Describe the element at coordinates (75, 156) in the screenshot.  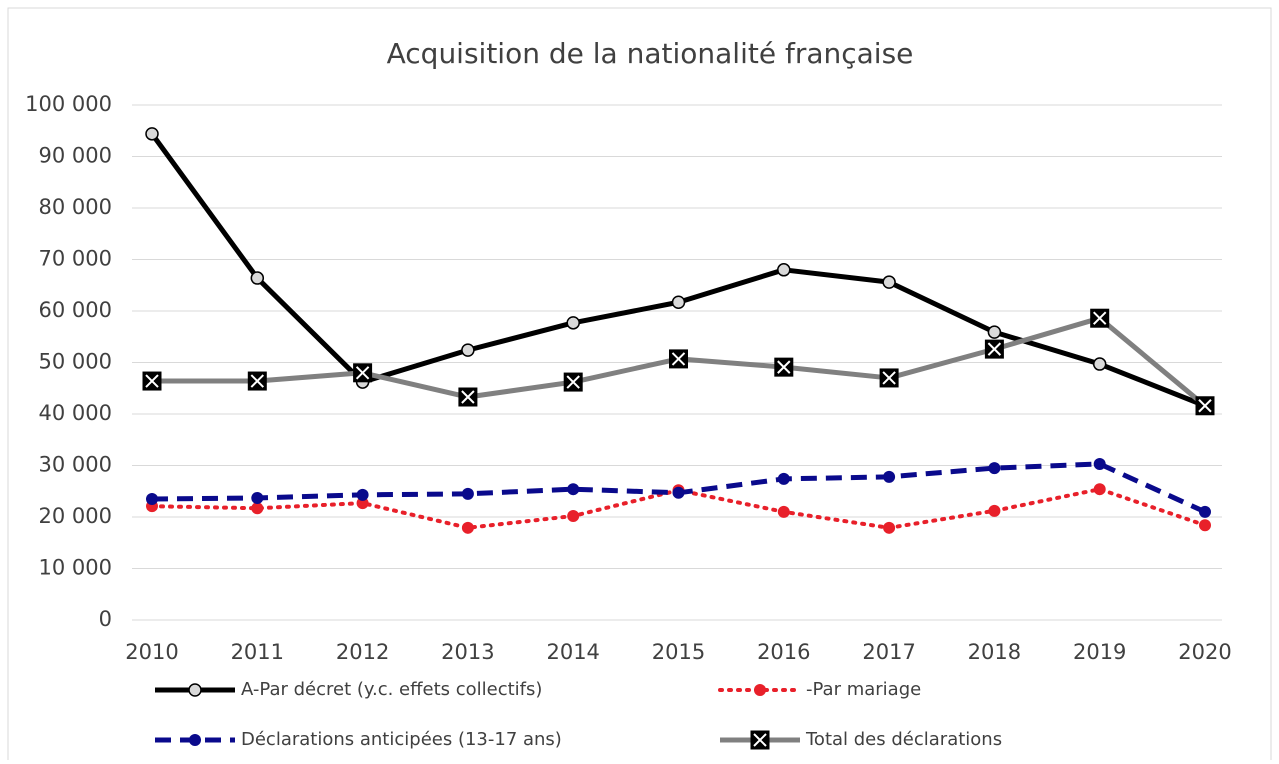
I see `y-tick-label: 90 000` at that location.